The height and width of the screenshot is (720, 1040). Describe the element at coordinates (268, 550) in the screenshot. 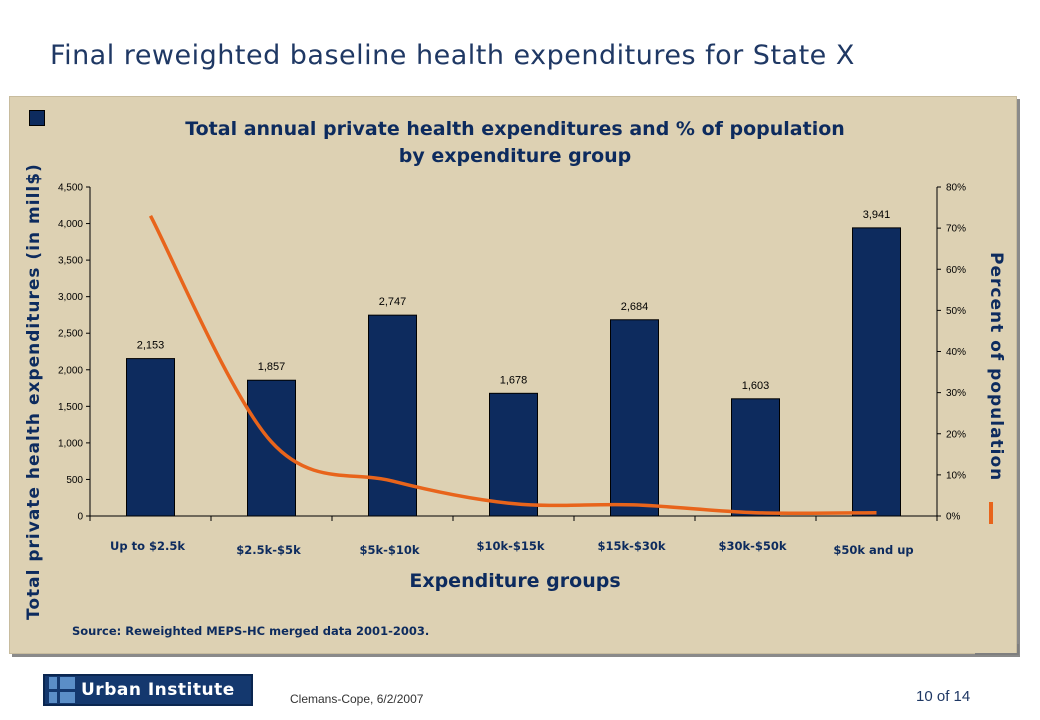

I see `x-category-label: $2.5k-$5k` at that location.